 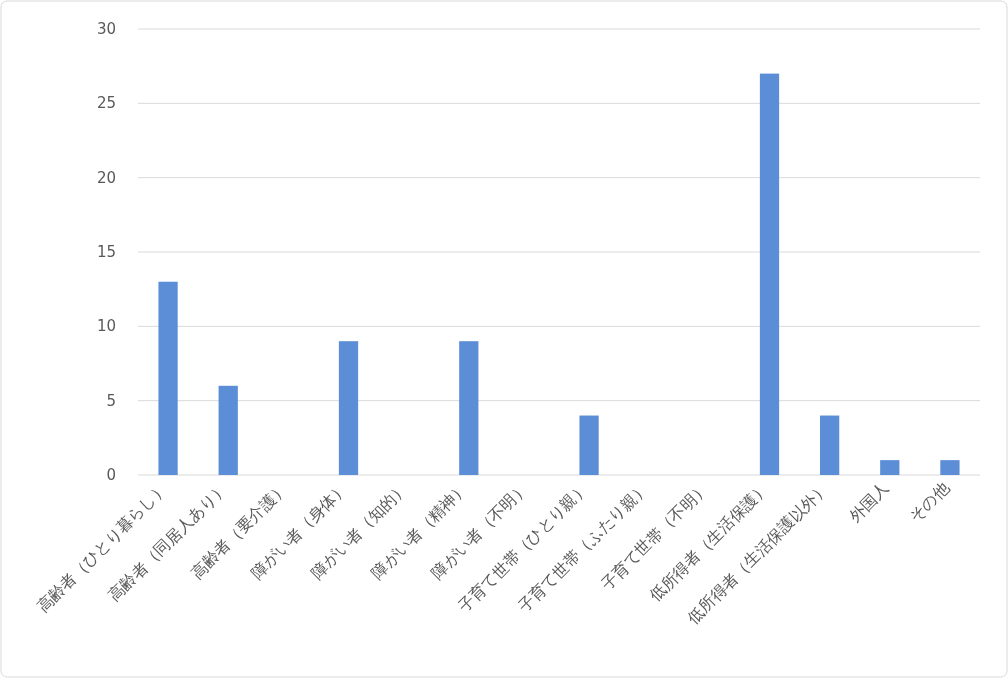 I want to click on y-tick-label: 25, so click(x=106, y=103).